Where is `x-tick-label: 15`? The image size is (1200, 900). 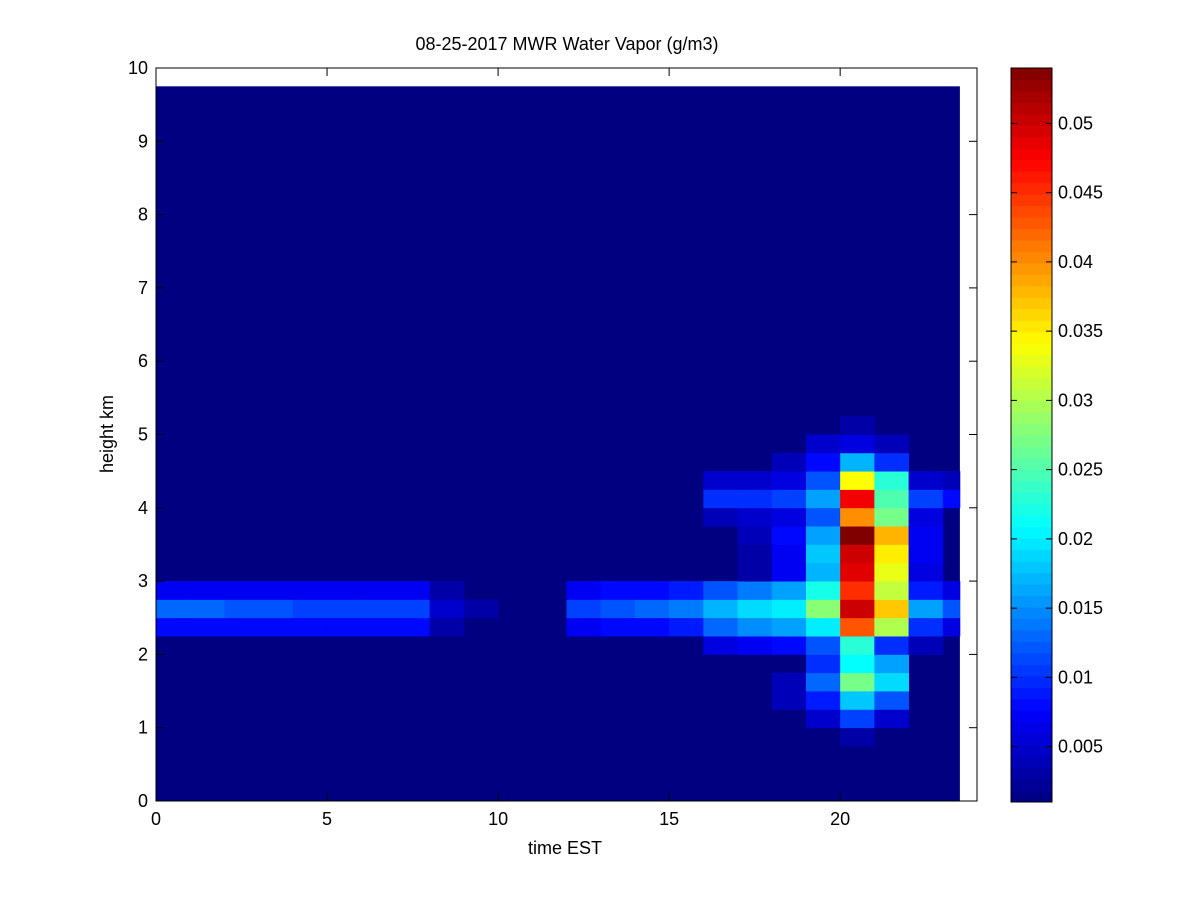
x-tick-label: 15 is located at coordinates (669, 819).